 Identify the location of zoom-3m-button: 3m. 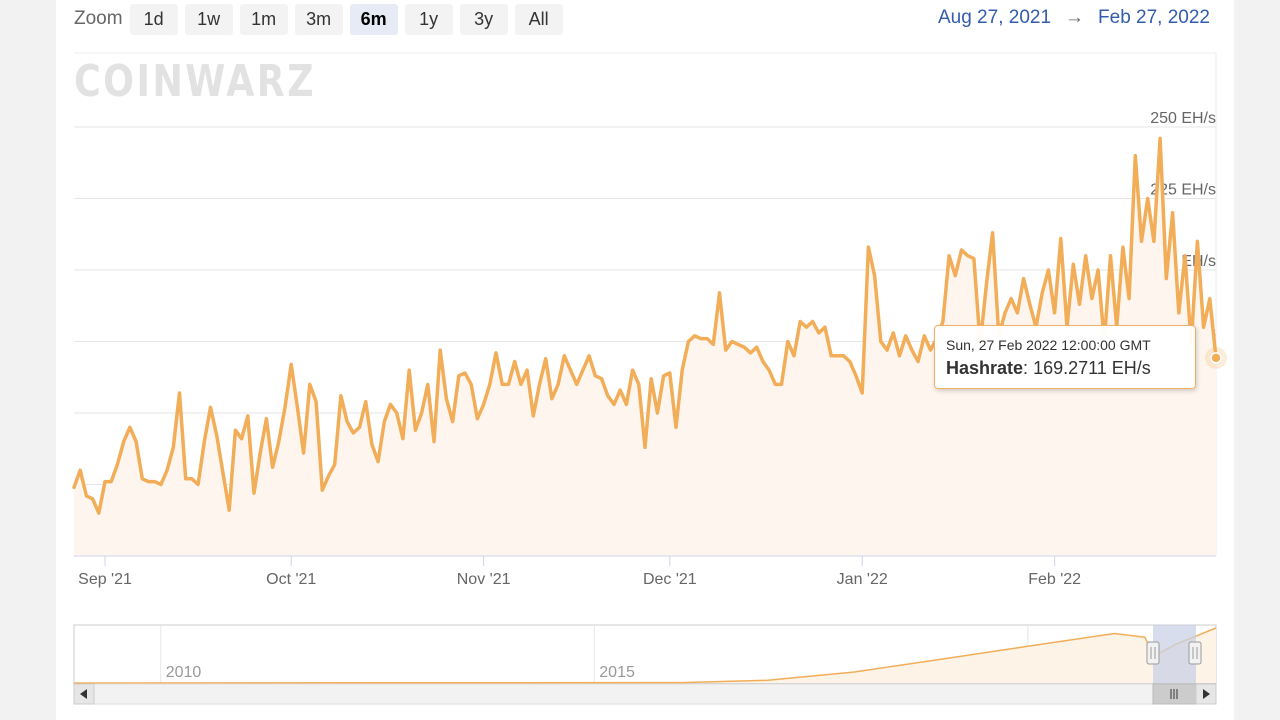
(318, 19).